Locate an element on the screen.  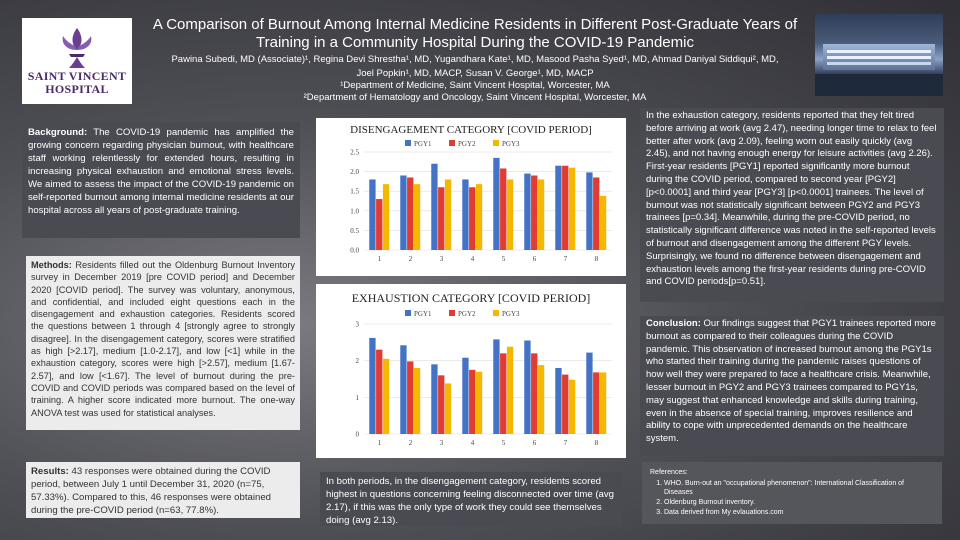
y-tick-label: 1 is located at coordinates (358, 398).